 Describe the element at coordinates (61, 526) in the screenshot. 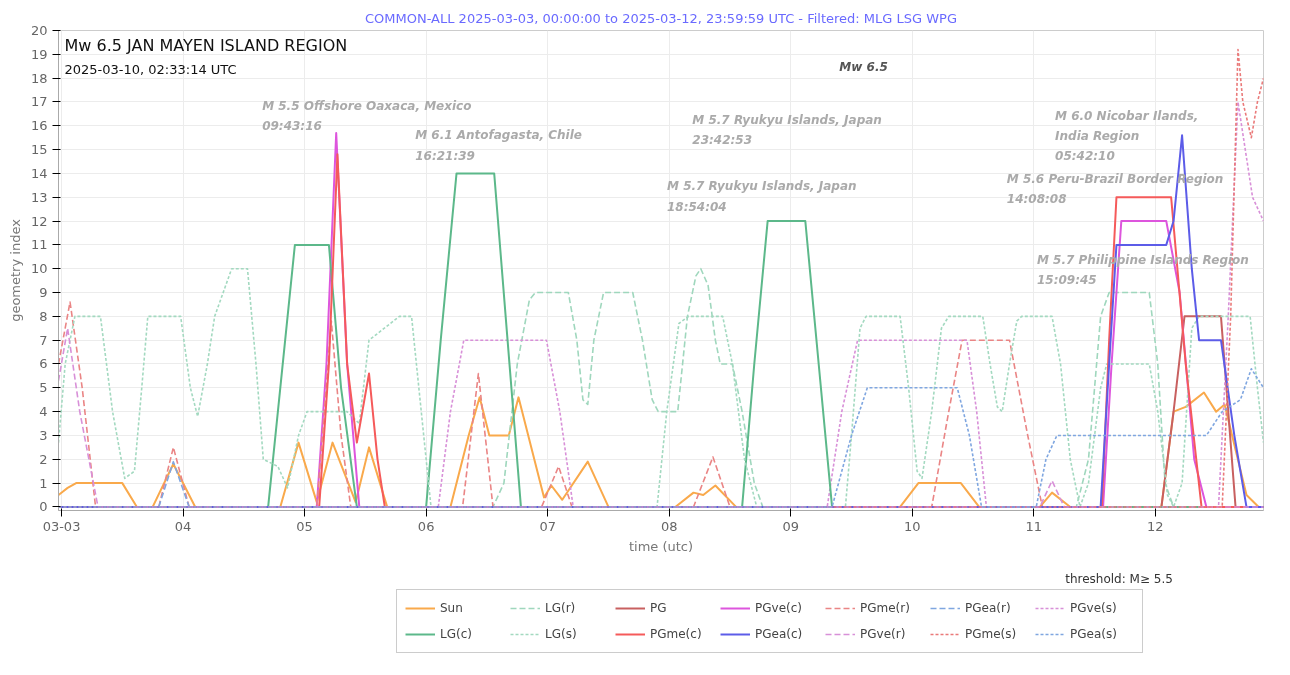

I see `x-tick-label: 03-03` at that location.